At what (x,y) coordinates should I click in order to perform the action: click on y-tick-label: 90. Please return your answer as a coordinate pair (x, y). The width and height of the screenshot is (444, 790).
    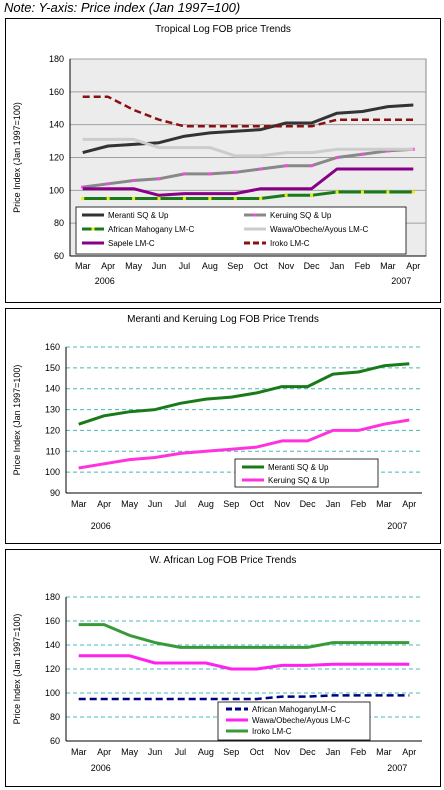
    Looking at the image, I should click on (55, 493).